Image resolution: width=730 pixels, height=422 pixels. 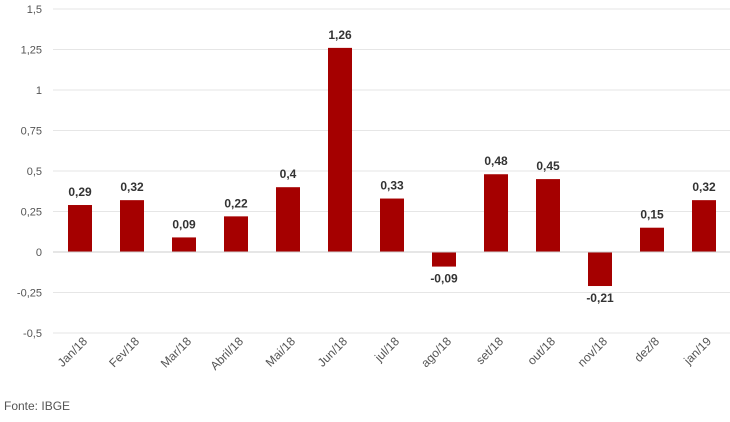 What do you see at coordinates (288, 174) in the screenshot?
I see `data-label: 0,4` at bounding box center [288, 174].